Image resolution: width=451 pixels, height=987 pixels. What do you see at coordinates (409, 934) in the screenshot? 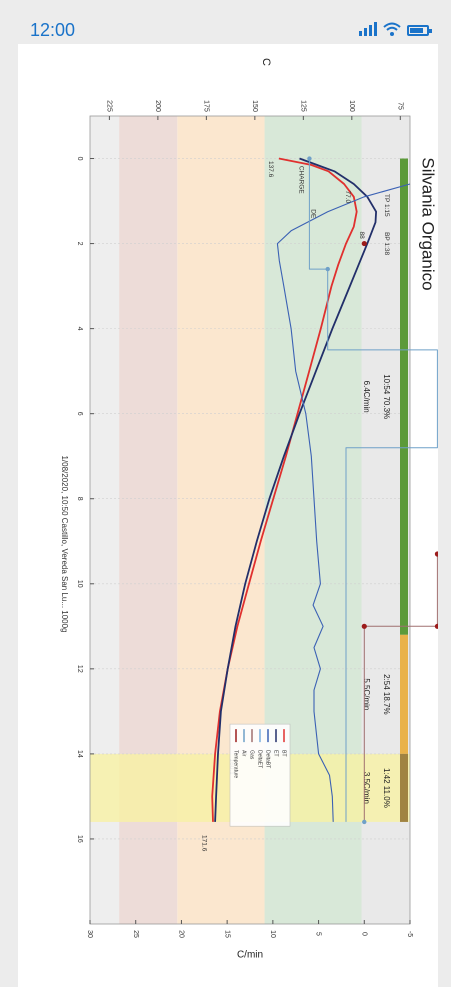
I see `ror-tick-label: -5` at bounding box center [409, 934].